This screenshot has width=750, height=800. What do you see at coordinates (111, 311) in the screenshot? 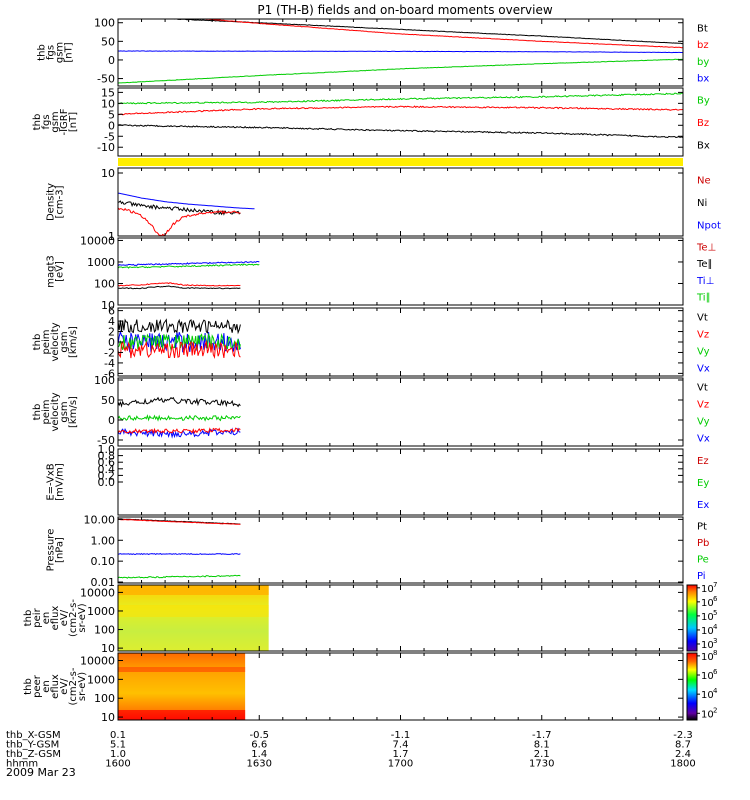
I see `y-tick-label: 6` at bounding box center [111, 311].